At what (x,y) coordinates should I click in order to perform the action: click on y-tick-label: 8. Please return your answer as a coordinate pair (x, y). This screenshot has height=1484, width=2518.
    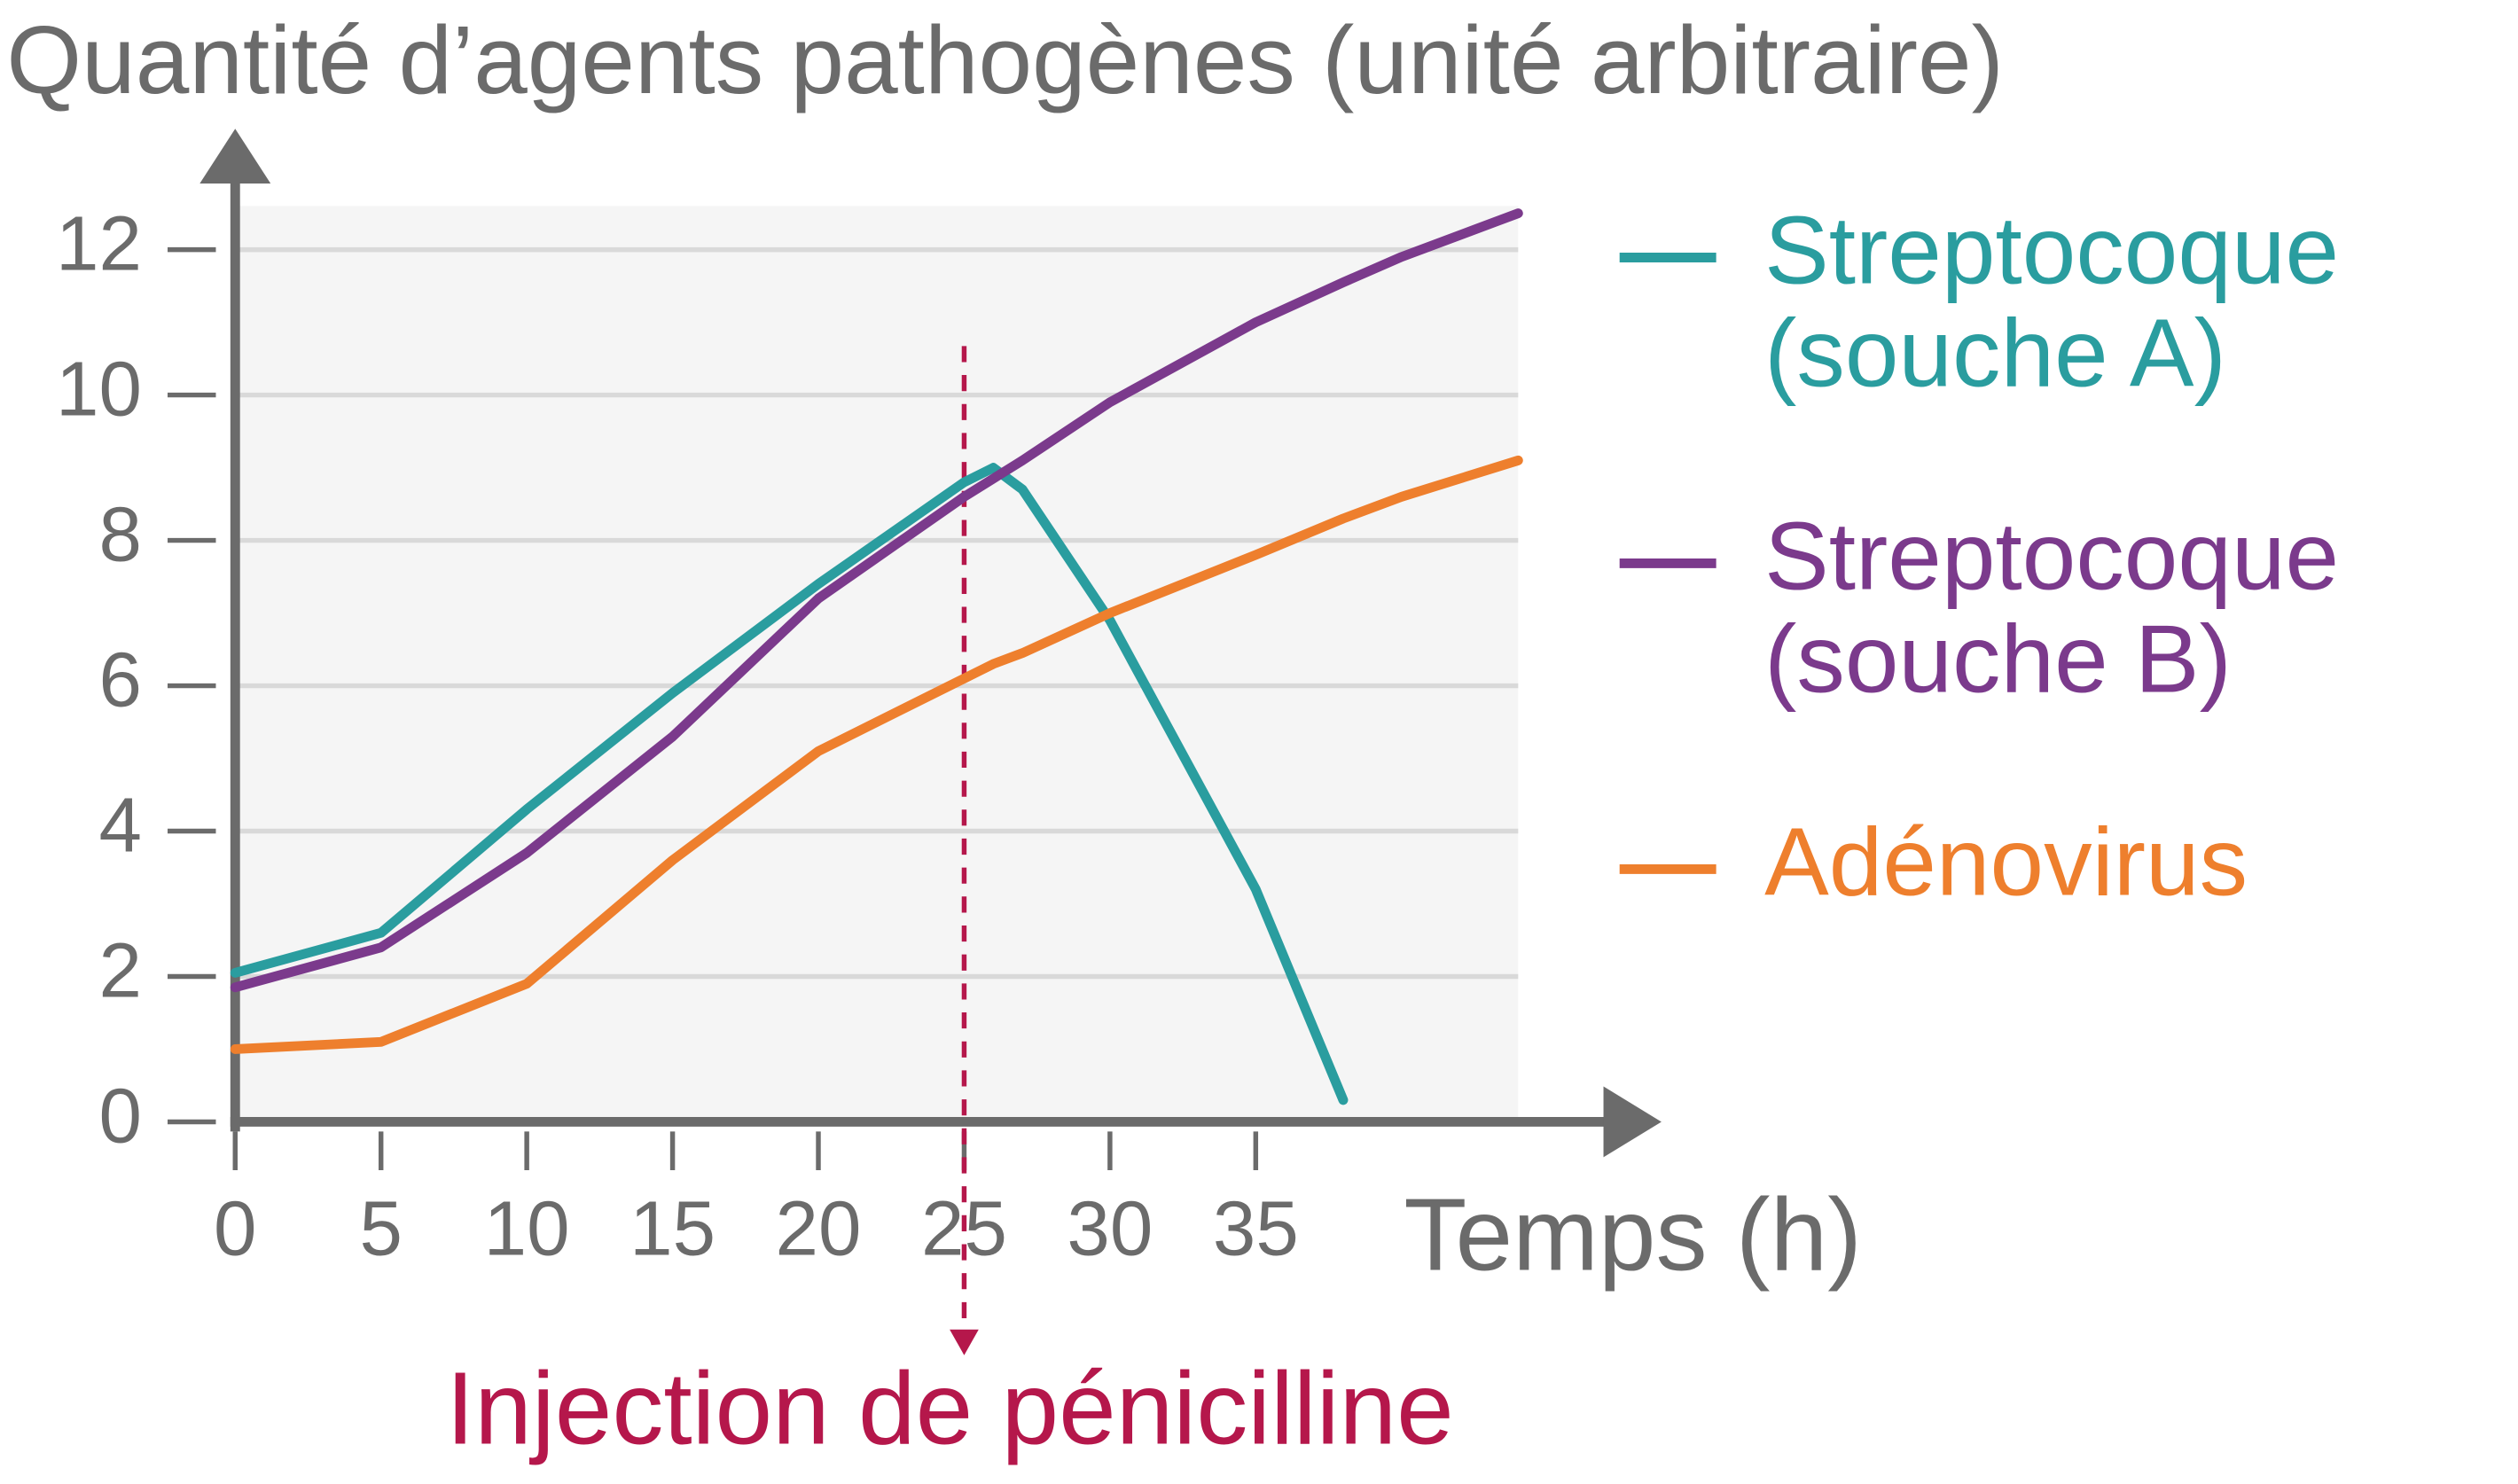
    Looking at the image, I should click on (119, 535).